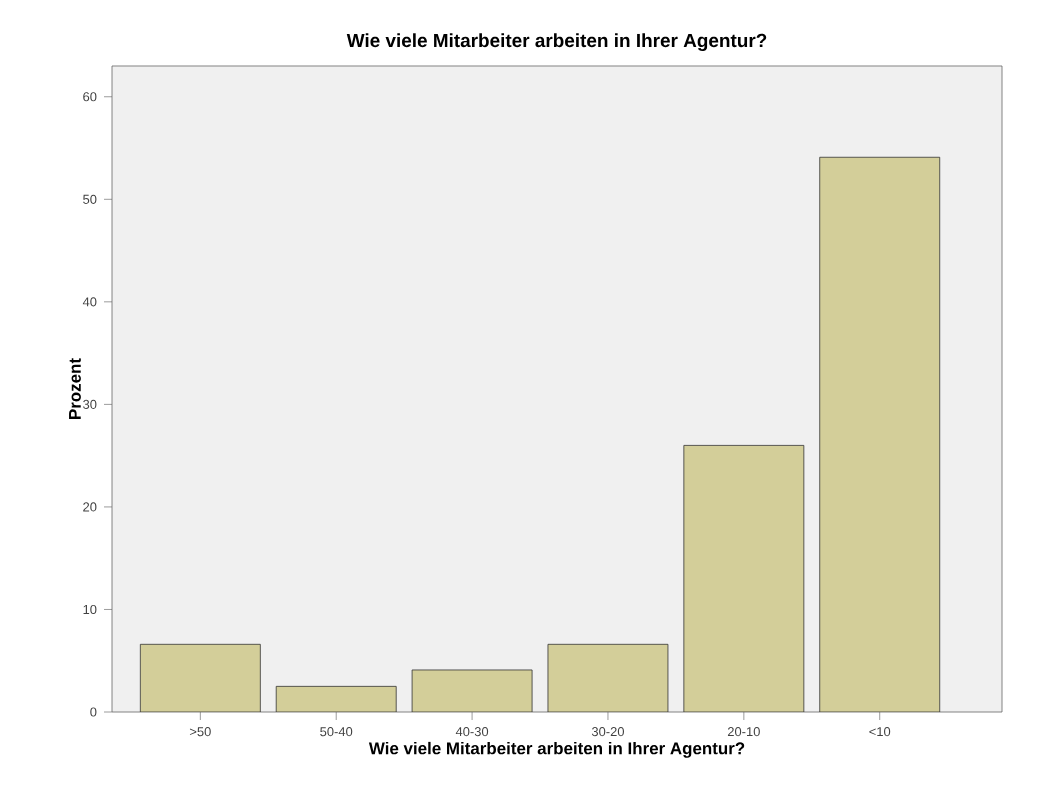  I want to click on y-axis-title: Prozent, so click(75, 388).